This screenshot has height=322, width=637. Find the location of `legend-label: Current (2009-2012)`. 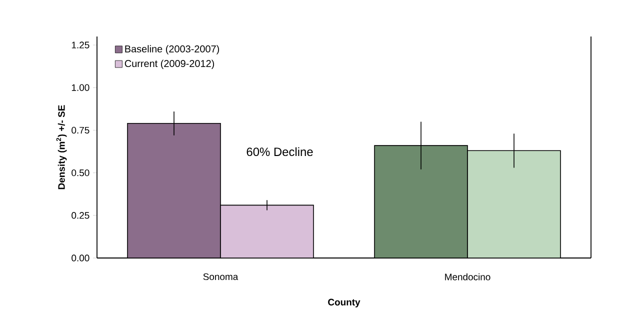

legend-label: Current (2009-2012) is located at coordinates (169, 65).